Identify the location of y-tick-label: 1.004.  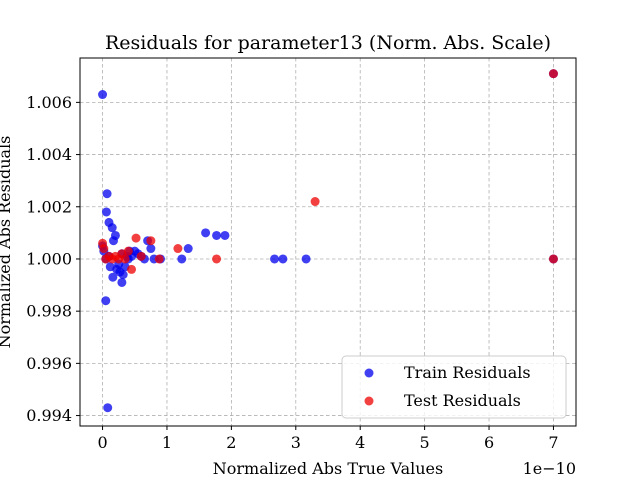
(49, 154).